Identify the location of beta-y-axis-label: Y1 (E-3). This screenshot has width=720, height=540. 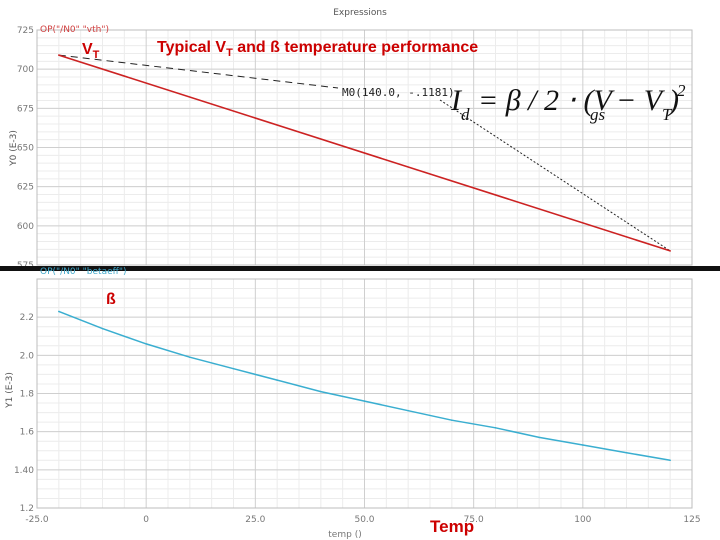
(10, 390).